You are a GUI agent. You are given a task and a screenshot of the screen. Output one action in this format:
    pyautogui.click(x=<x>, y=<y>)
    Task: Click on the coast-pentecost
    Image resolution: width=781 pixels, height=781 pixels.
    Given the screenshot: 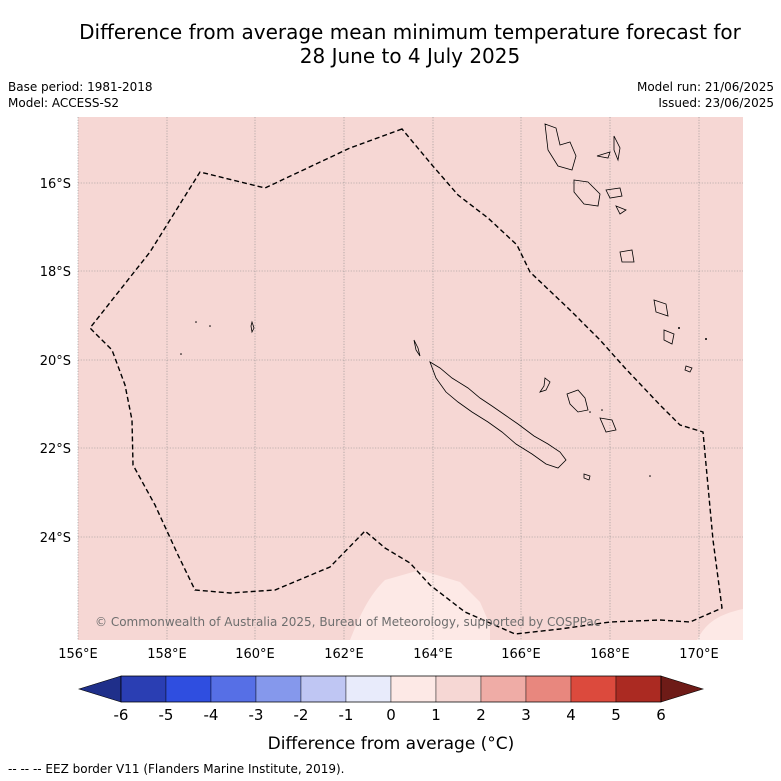 What is the action you would take?
    pyautogui.click(x=617, y=148)
    